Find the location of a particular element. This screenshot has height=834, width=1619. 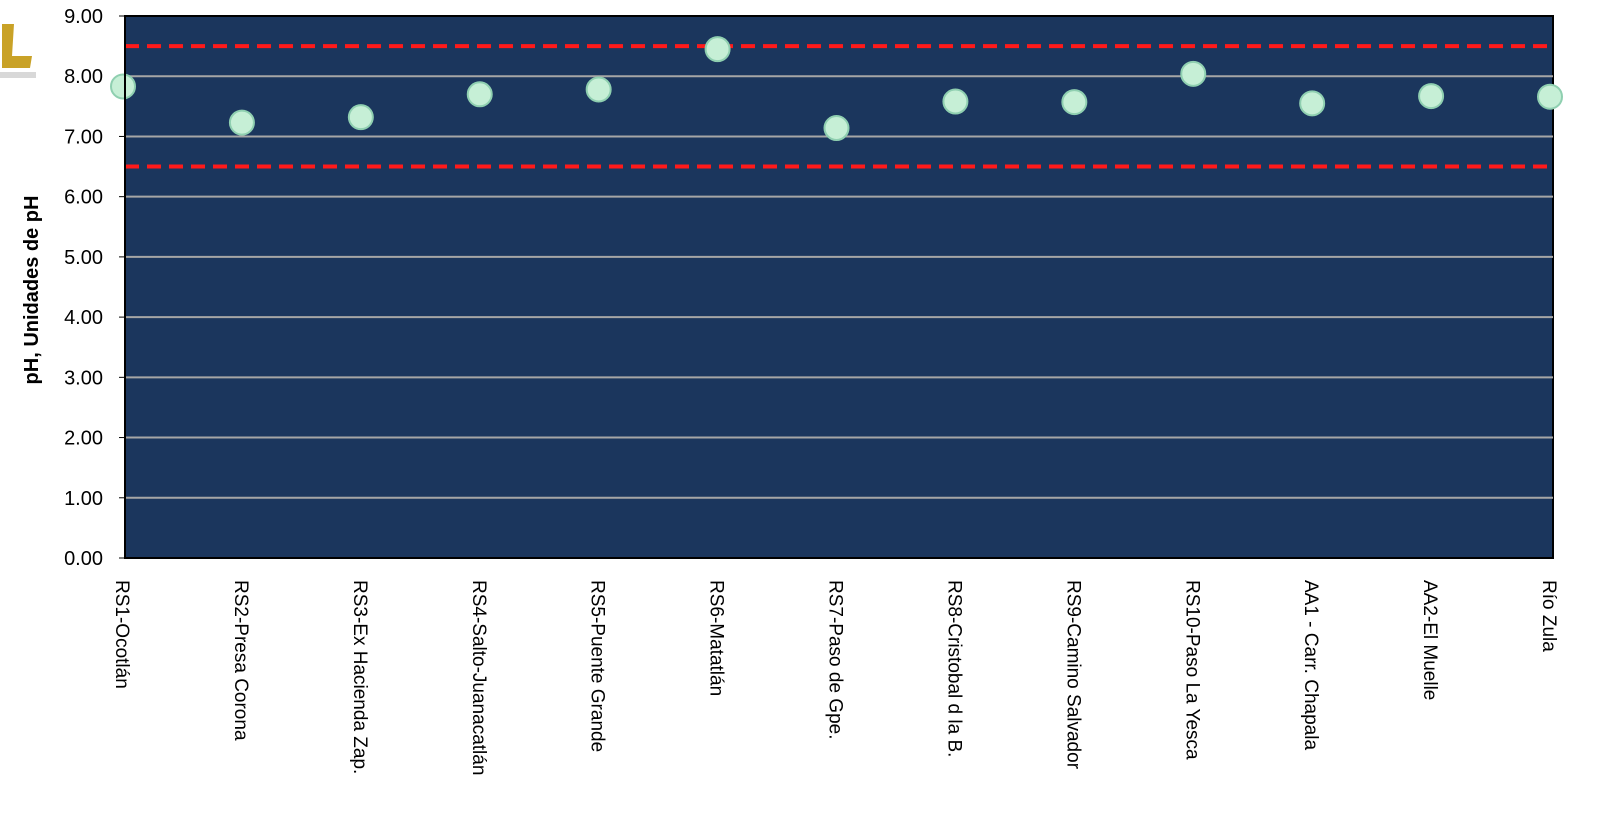

logo is located at coordinates (18, 50).